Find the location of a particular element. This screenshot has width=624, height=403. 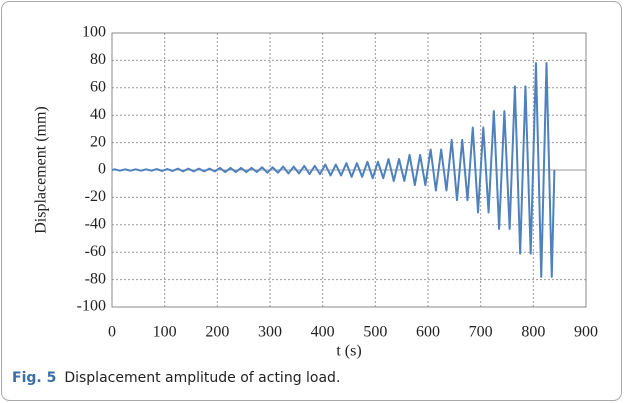

x-tick-label: 900 is located at coordinates (586, 332).